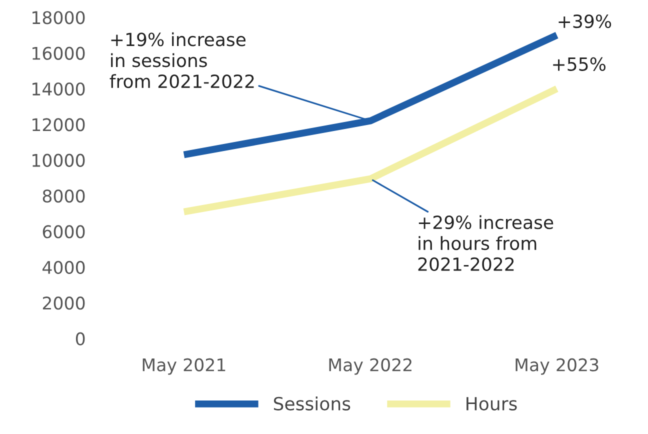 The width and height of the screenshot is (648, 434). Describe the element at coordinates (63, 303) in the screenshot. I see `y-tick-label: 2000` at that location.